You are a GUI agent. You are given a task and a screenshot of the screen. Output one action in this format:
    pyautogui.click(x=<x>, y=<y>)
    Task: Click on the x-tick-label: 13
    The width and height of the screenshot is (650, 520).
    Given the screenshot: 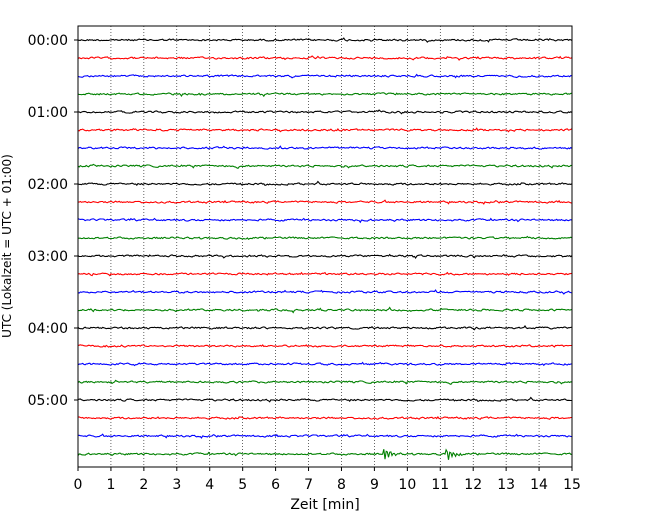 What is the action you would take?
    pyautogui.click(x=506, y=485)
    